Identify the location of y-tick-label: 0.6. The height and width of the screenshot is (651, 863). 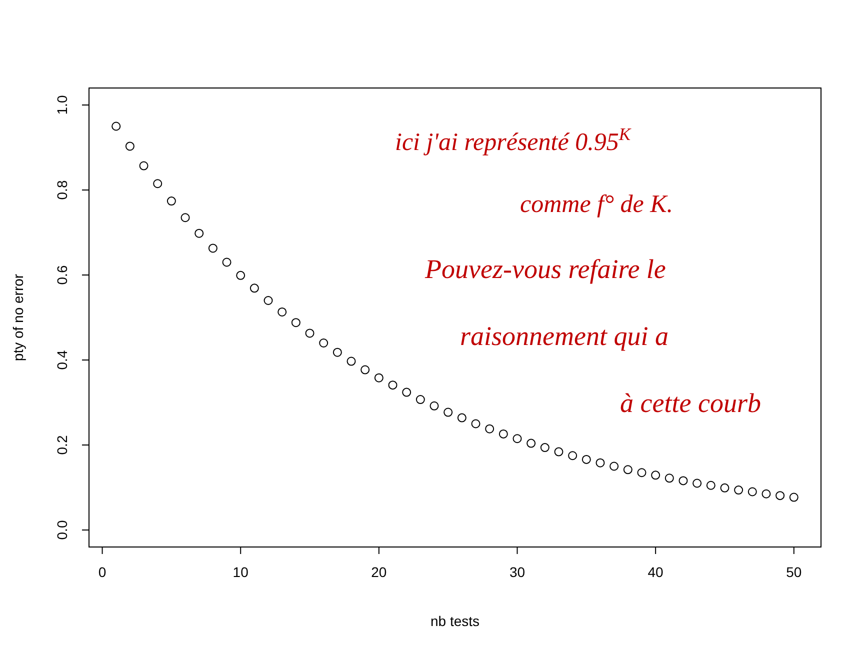
(62, 275).